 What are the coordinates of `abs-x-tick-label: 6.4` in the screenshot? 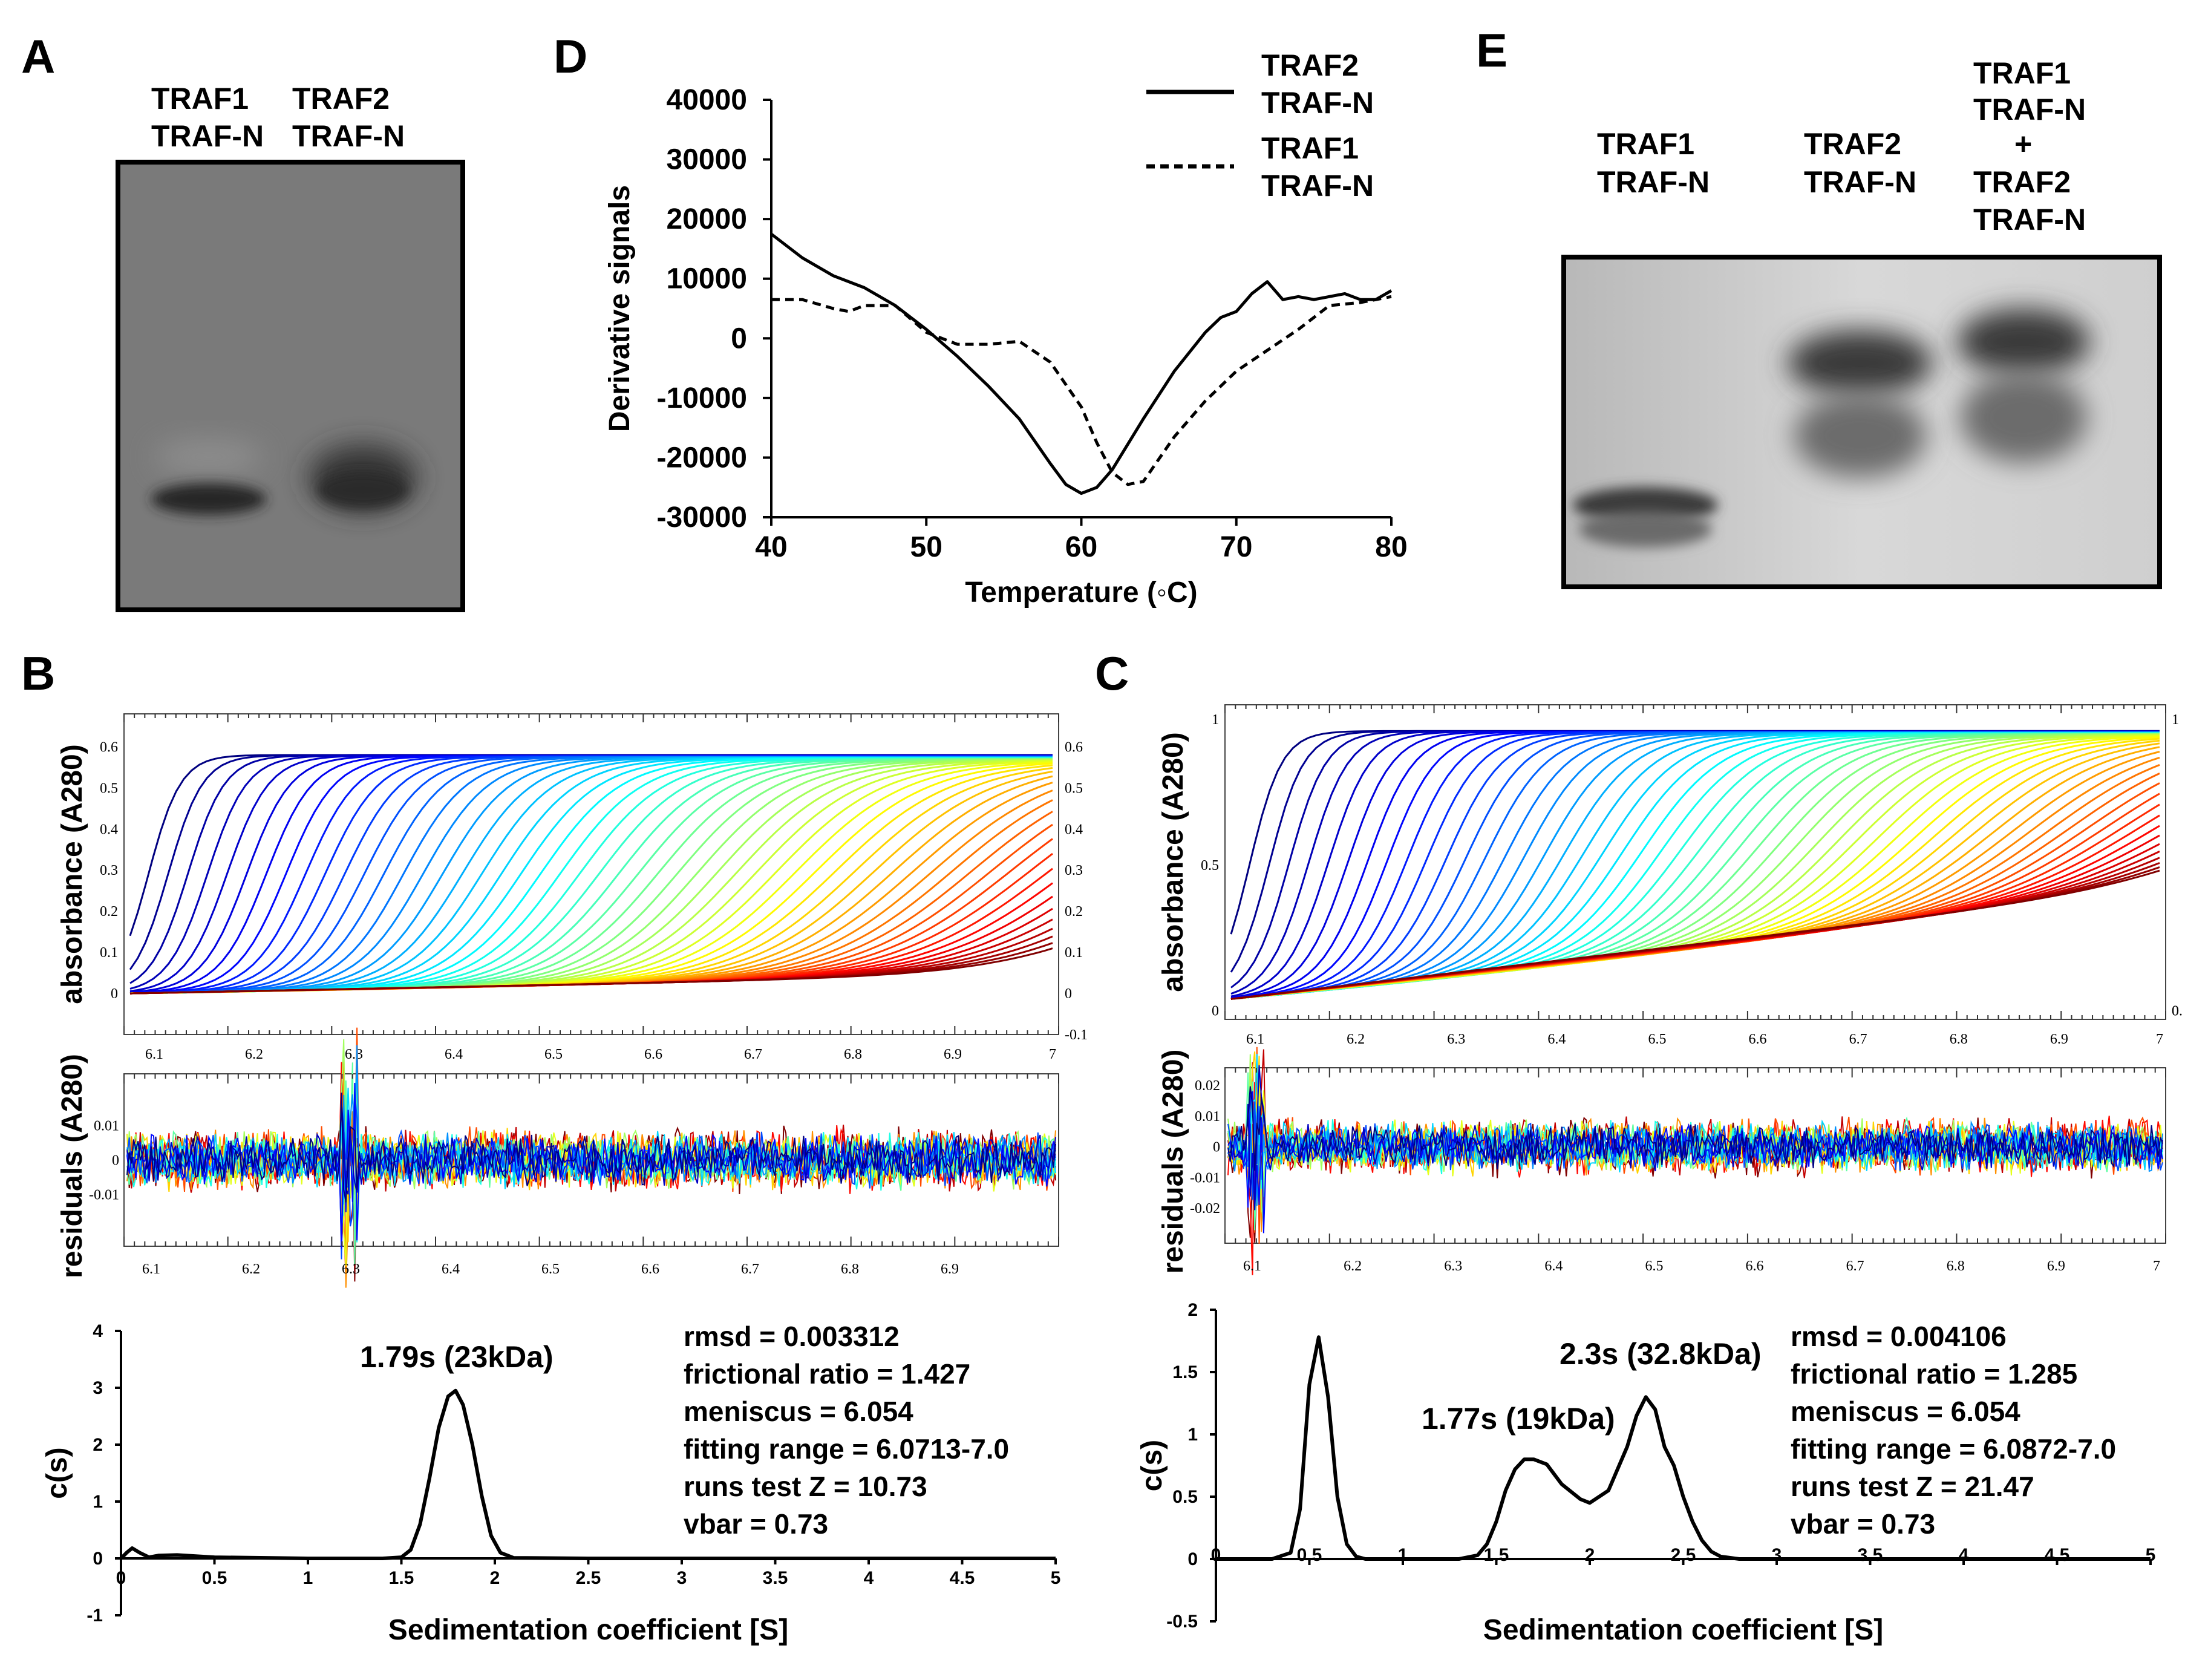 It's located at (1556, 1039).